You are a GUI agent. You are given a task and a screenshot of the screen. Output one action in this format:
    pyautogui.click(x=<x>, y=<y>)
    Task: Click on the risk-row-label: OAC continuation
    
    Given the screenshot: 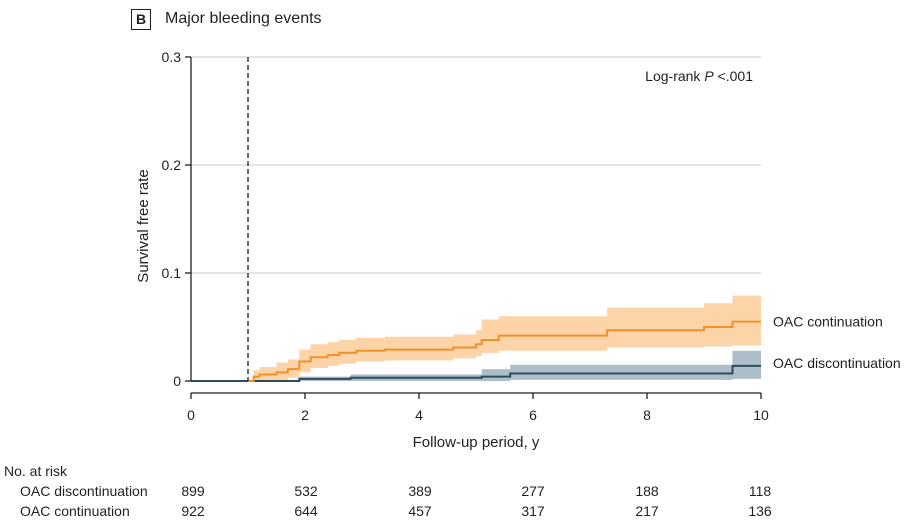 What is the action you would take?
    pyautogui.click(x=75, y=511)
    